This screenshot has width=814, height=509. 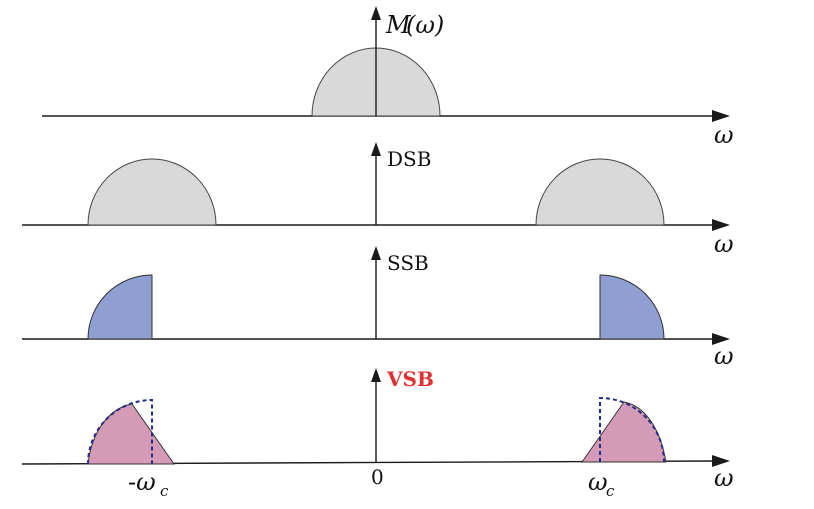 I want to click on vsb-axis-label: ω, so click(x=724, y=478).